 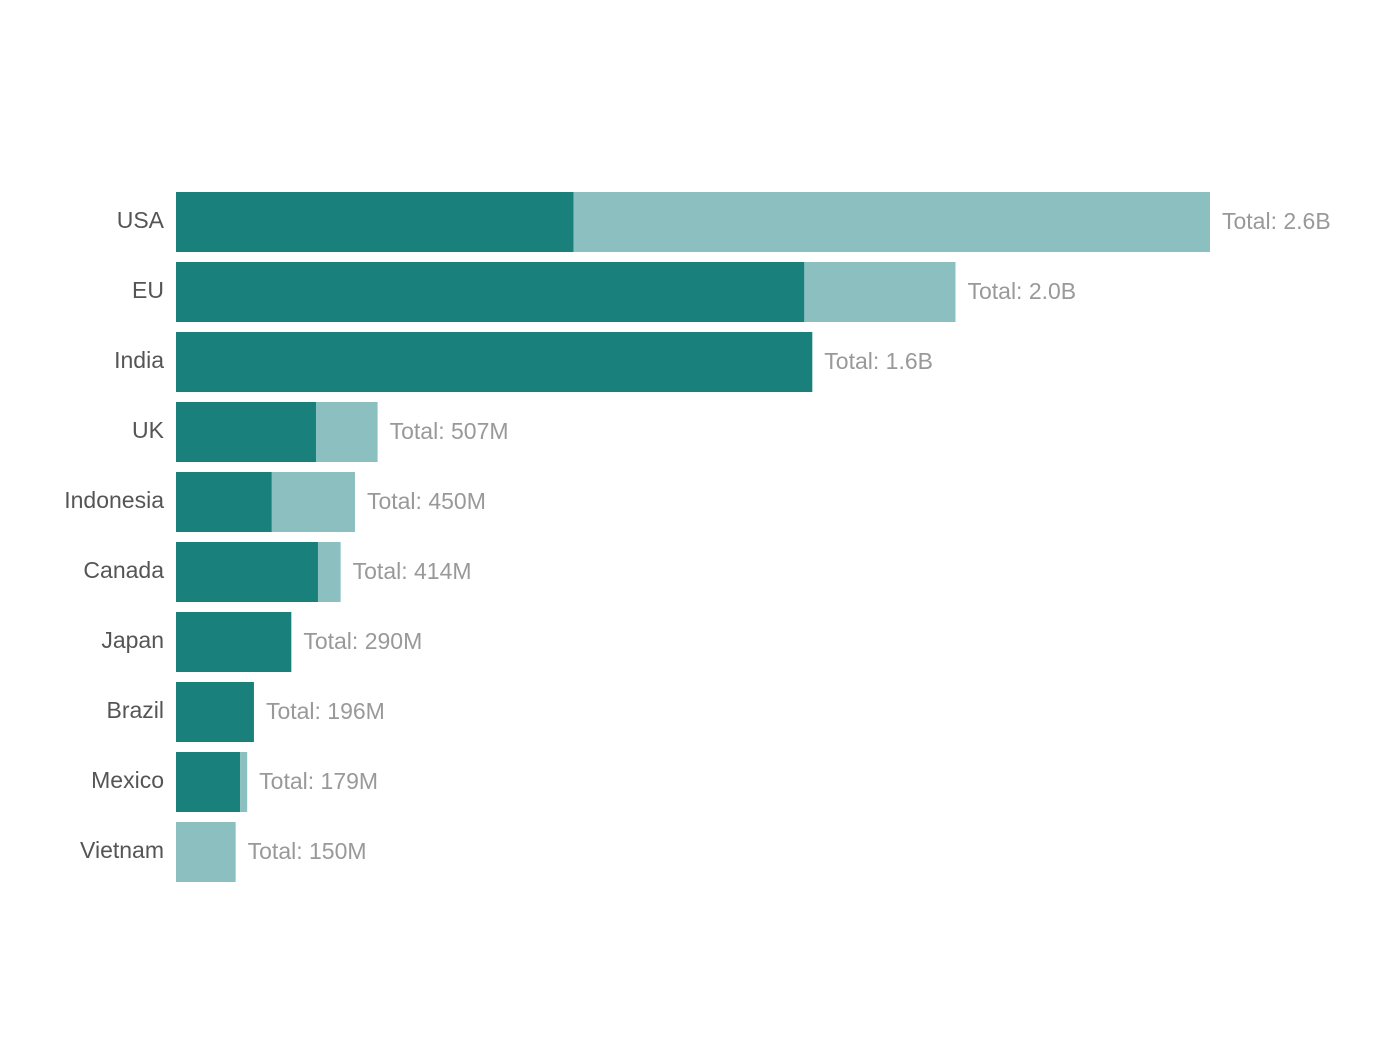 I want to click on total-label: Total: 290M, so click(x=362, y=641).